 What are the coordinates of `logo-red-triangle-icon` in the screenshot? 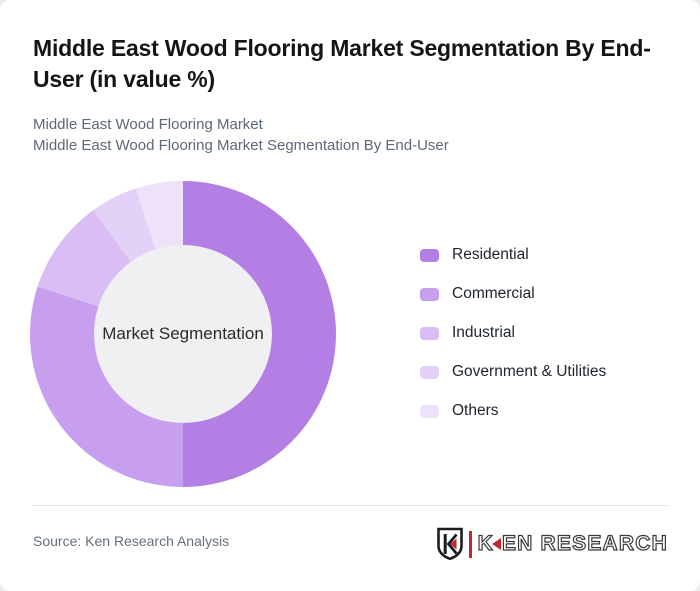 It's located at (496, 544).